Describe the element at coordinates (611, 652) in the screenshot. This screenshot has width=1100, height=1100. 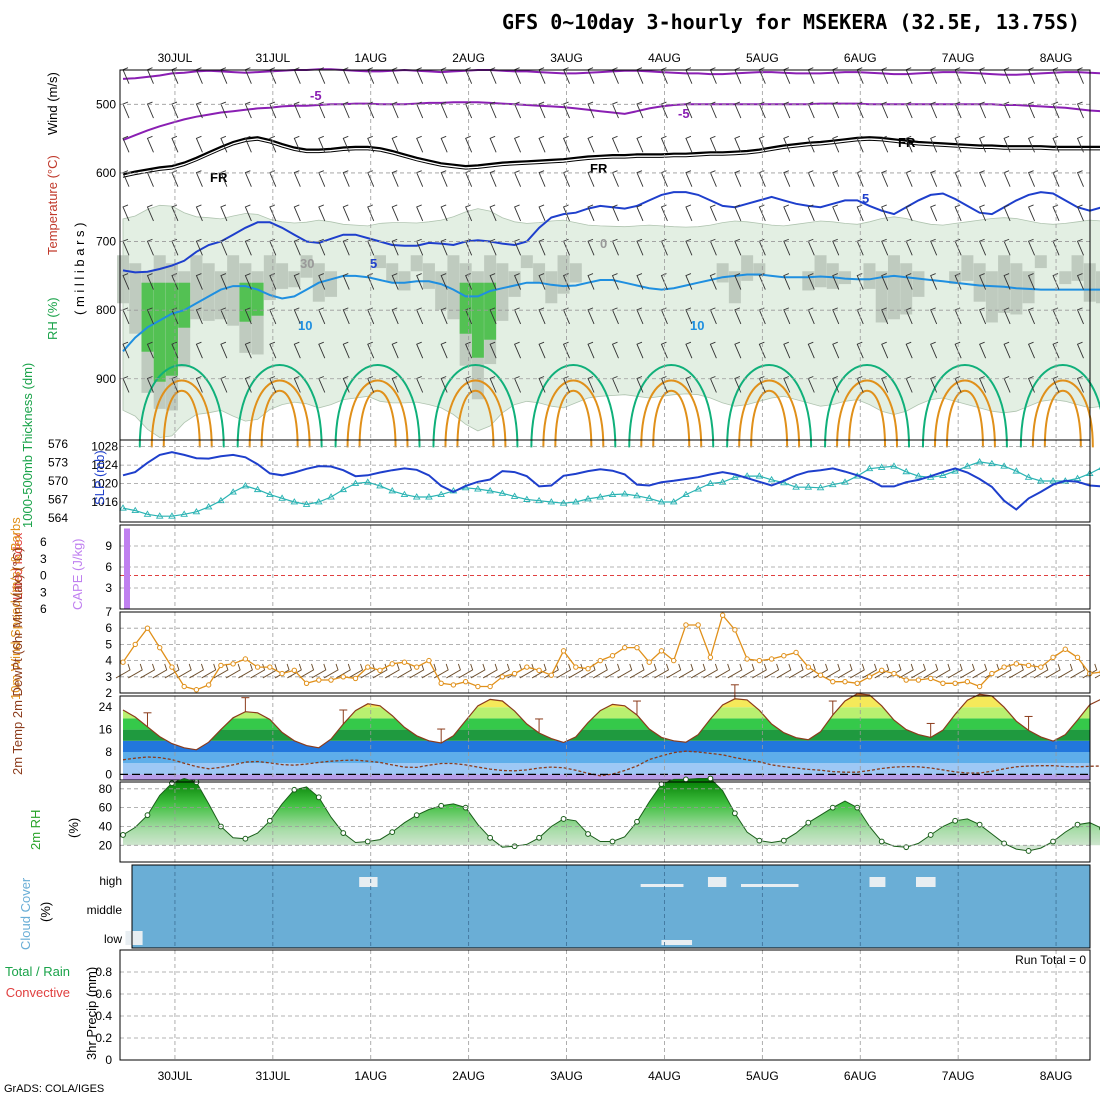
I see `wind-speed-line` at that location.